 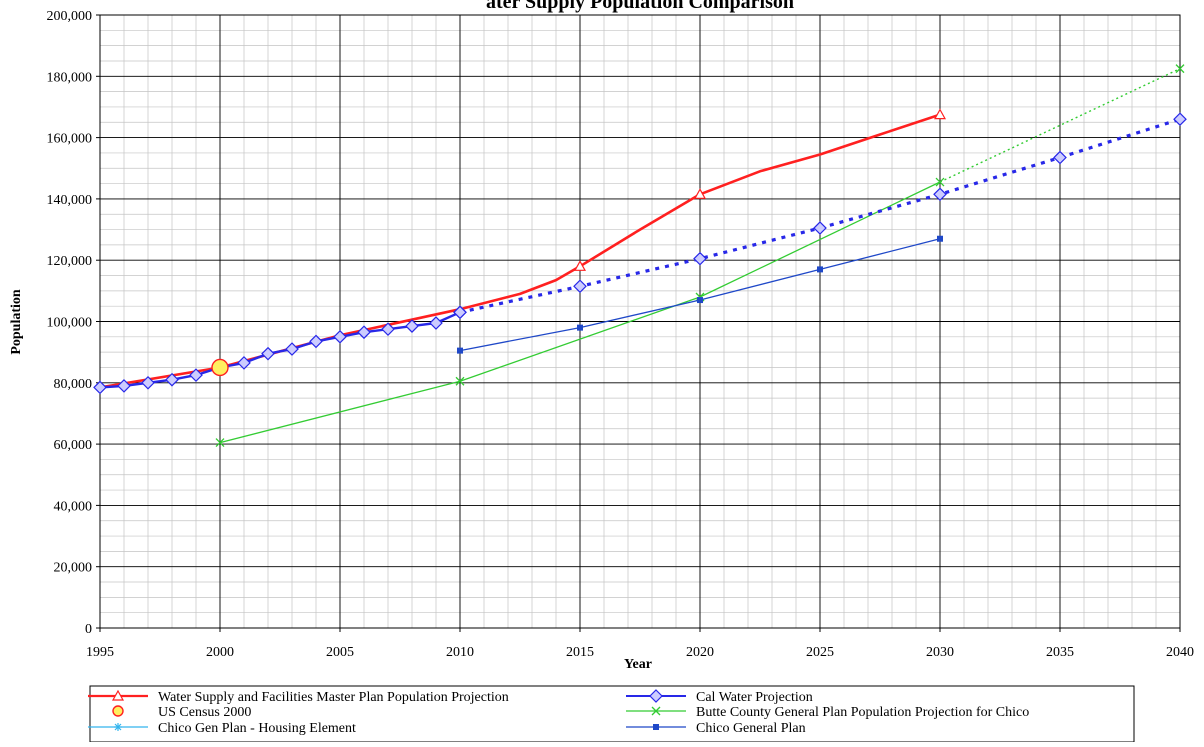 I want to click on y-tick-label: 160,000, so click(x=70, y=139).